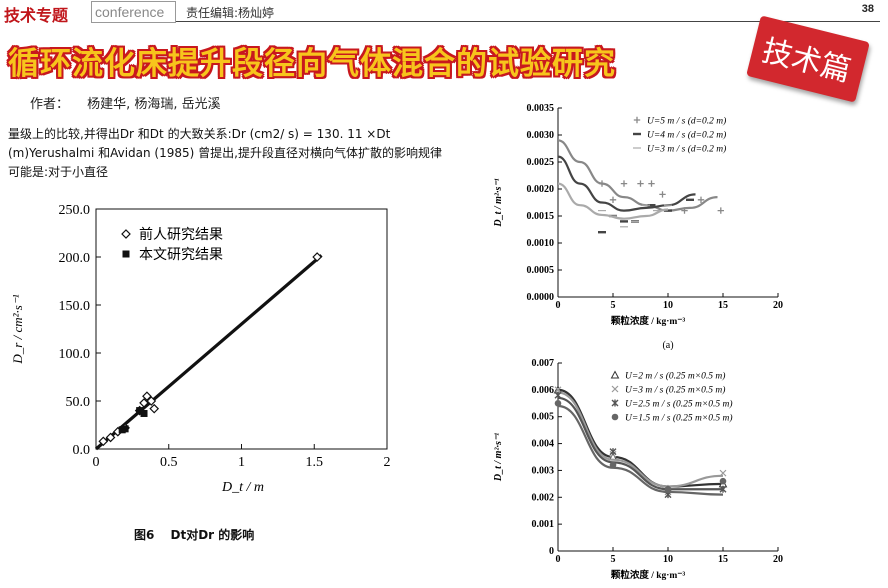  What do you see at coordinates (679, 418) in the screenshot?
I see `chart_b-legend-label-3: U=1.5 m / s (0.25 m×0.5 m)` at bounding box center [679, 418].